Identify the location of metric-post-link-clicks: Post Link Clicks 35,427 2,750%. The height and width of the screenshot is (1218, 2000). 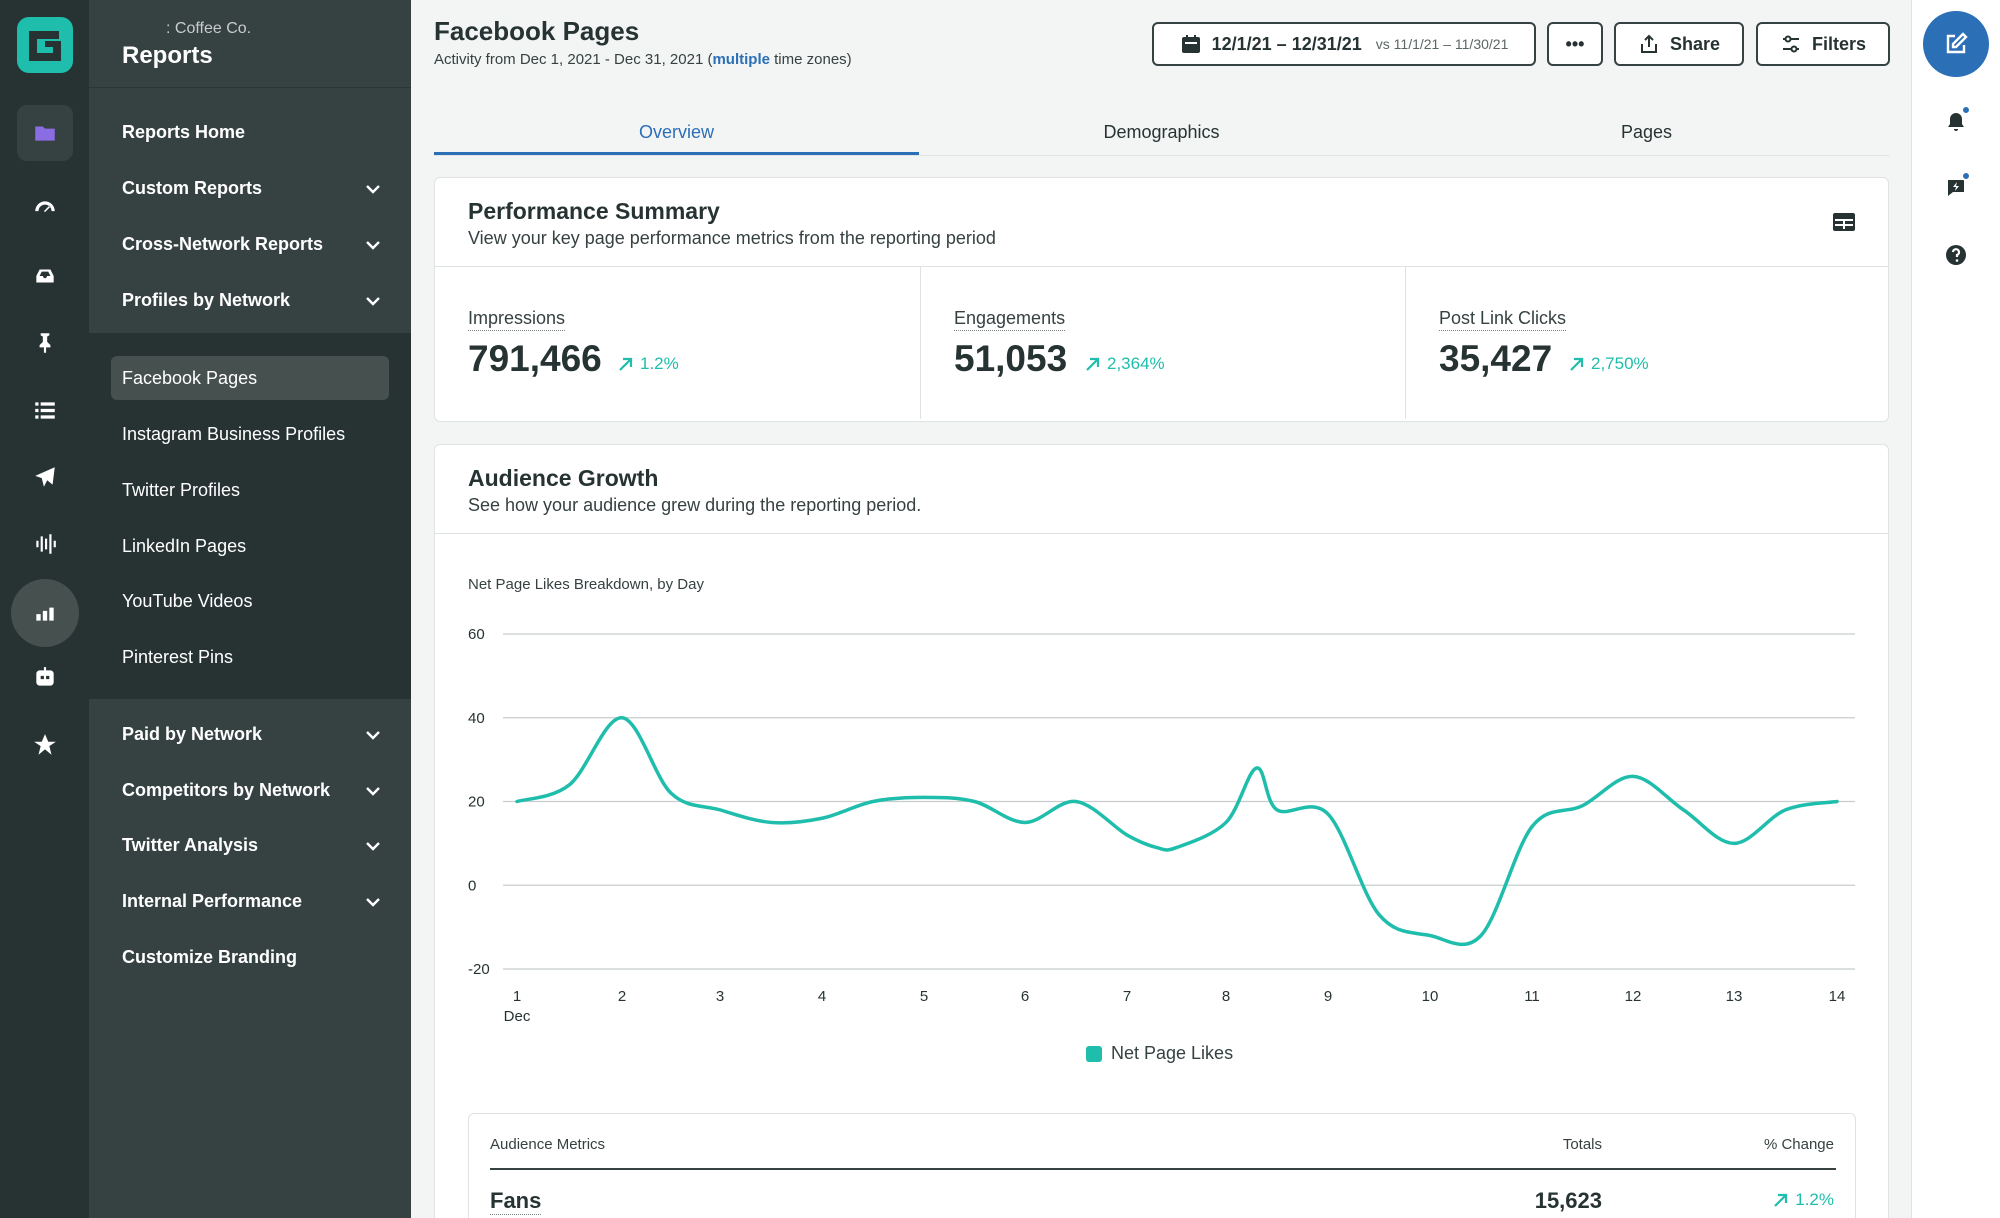
(1647, 342).